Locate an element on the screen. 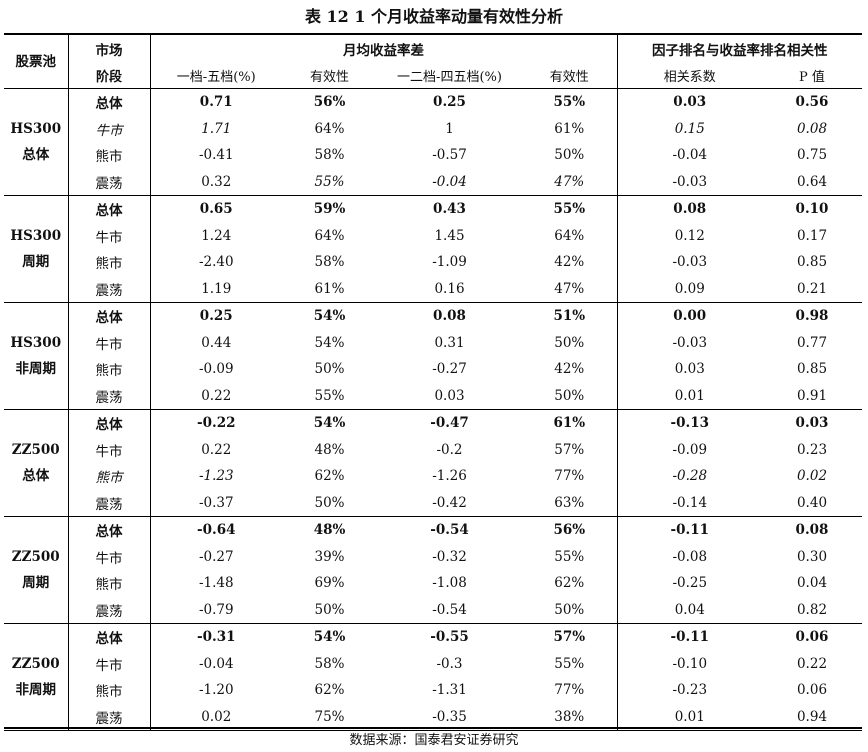 The width and height of the screenshot is (868, 752). table-row: 牛市 -0.27 39% -0.32 55% -0.08 0.30 is located at coordinates (433, 556).